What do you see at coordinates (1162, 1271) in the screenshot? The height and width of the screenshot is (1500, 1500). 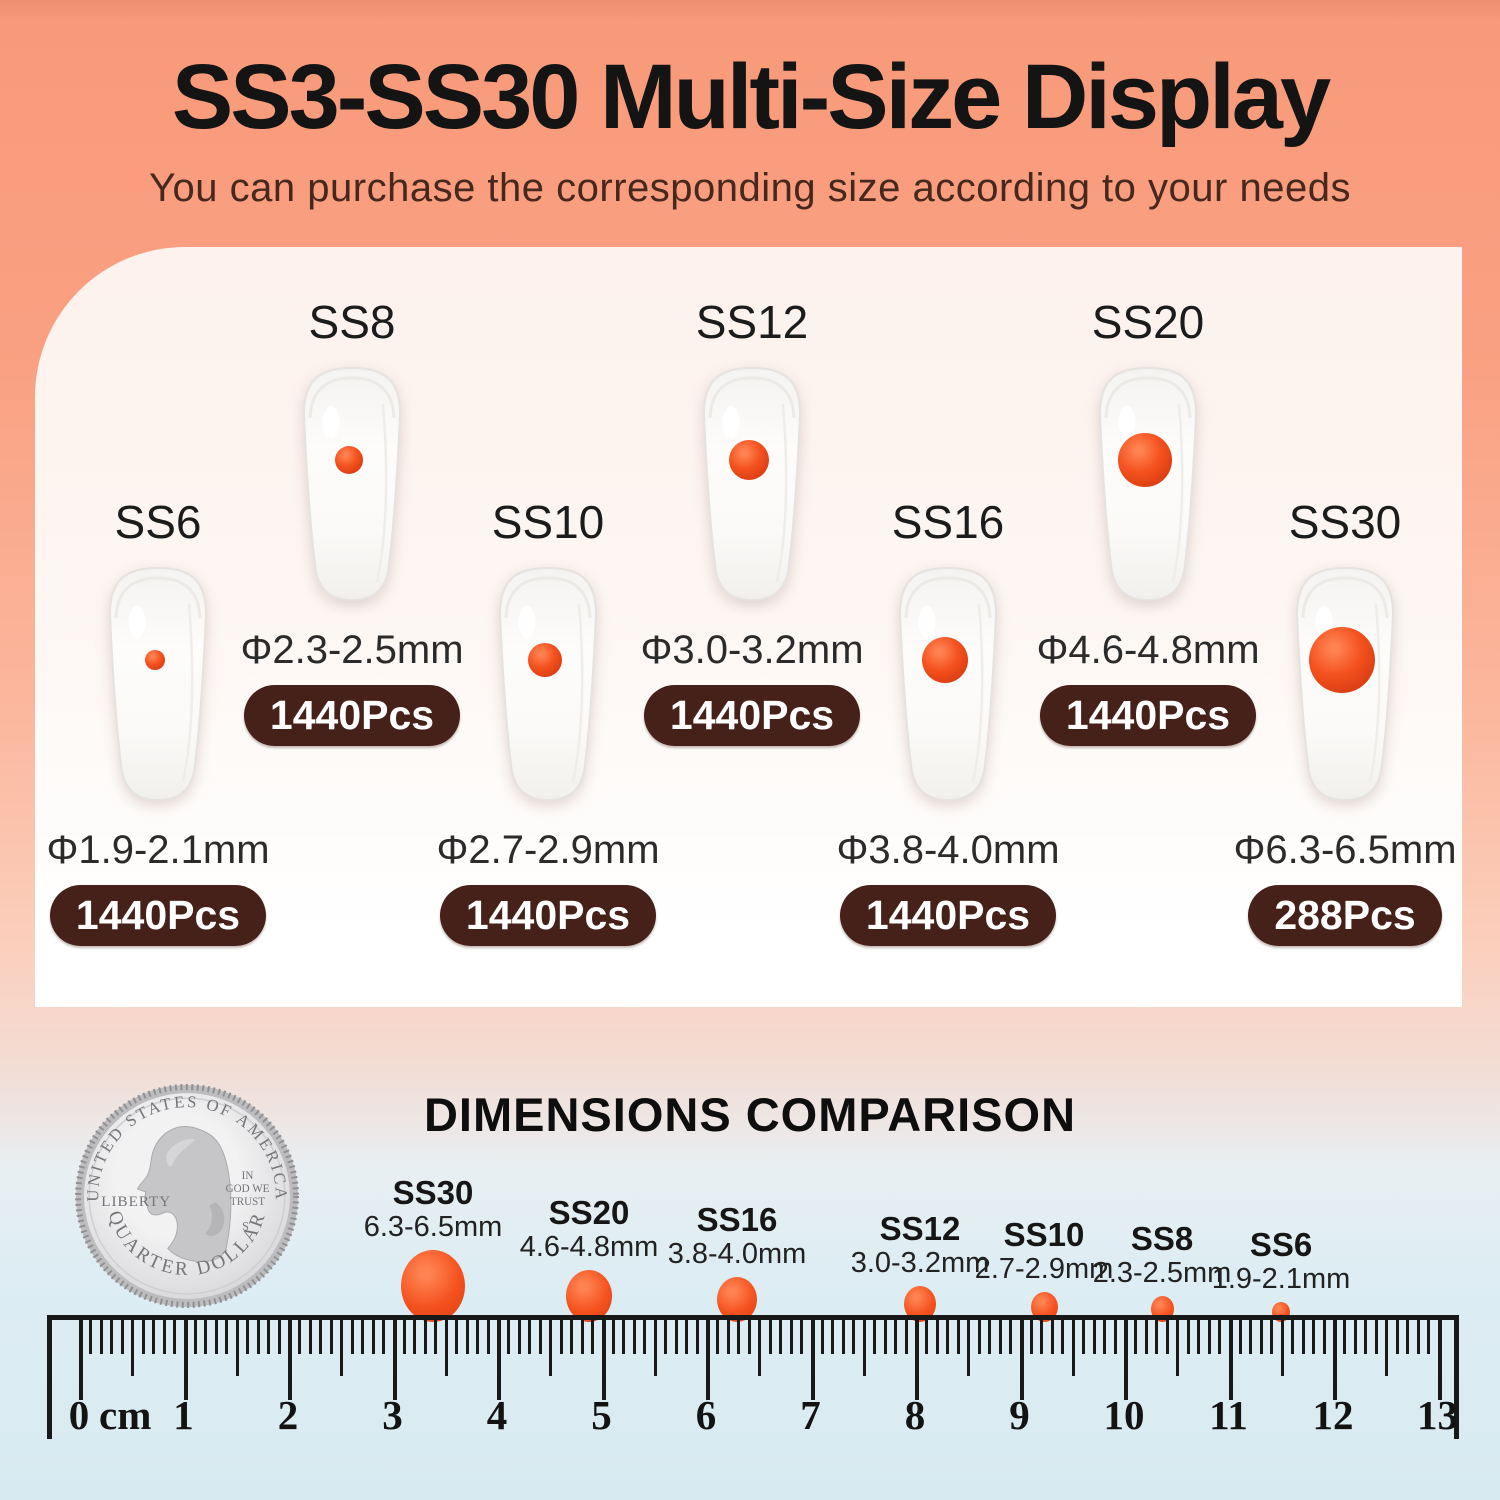 I see `comparison-item: SS8 2.3-2.5mm` at bounding box center [1162, 1271].